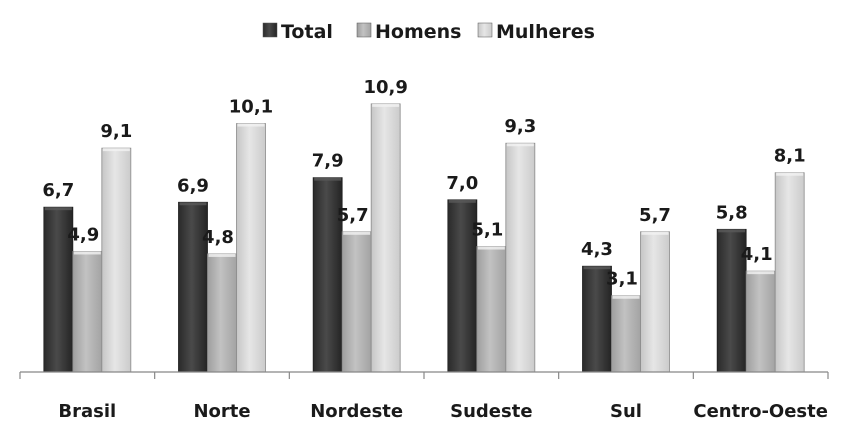 The height and width of the screenshot is (436, 850). Describe the element at coordinates (790, 156) in the screenshot. I see `value-label-mulheres-centro-oeste: 8,1` at that location.